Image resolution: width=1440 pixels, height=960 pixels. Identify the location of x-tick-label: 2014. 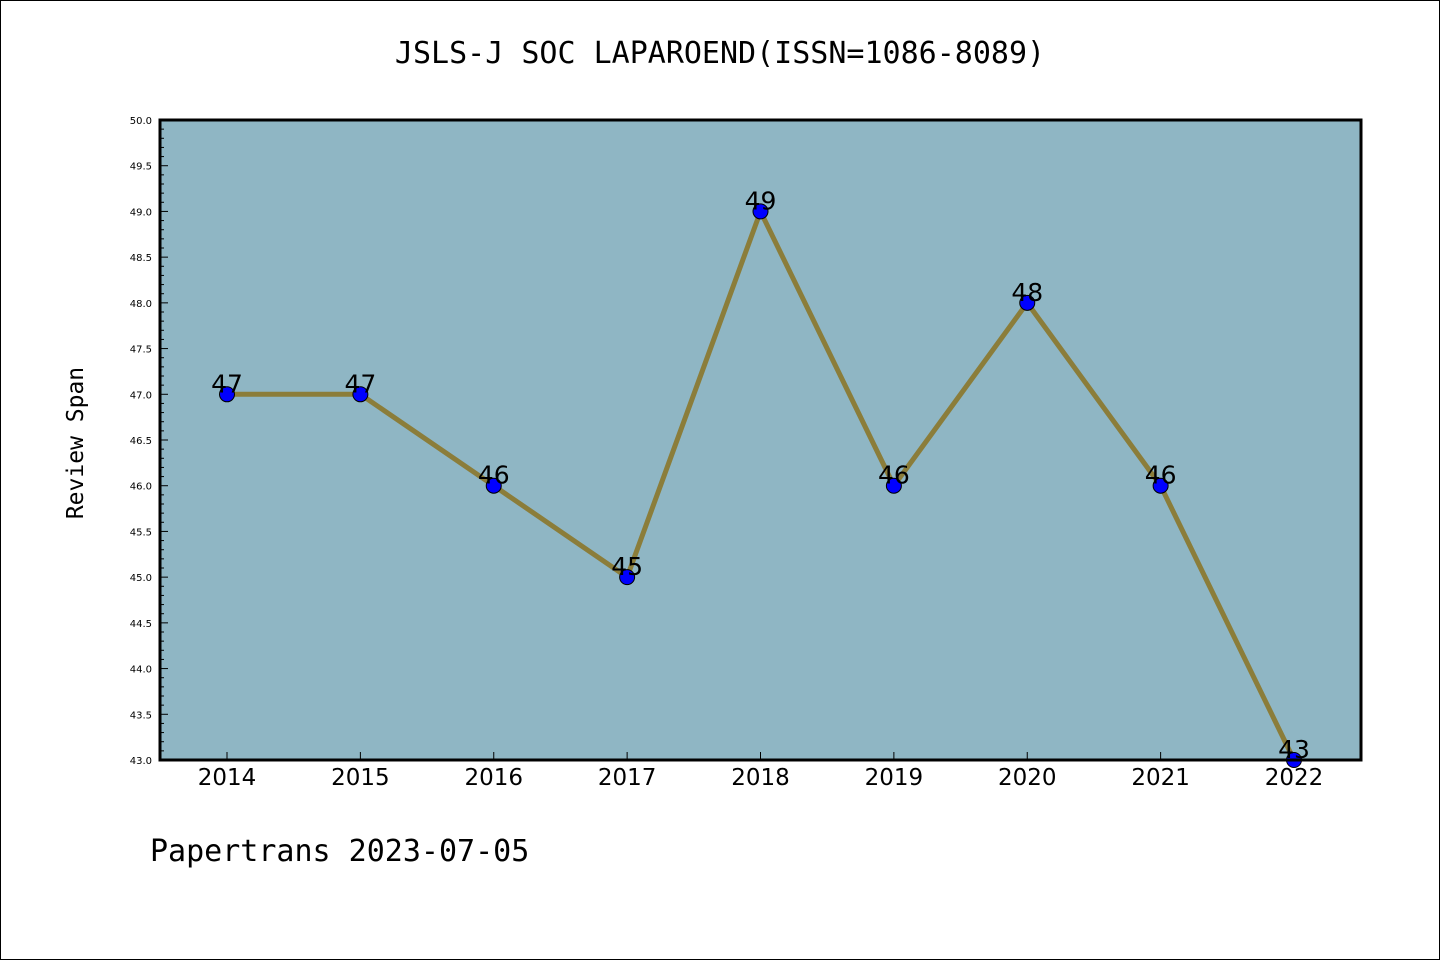
(227, 778).